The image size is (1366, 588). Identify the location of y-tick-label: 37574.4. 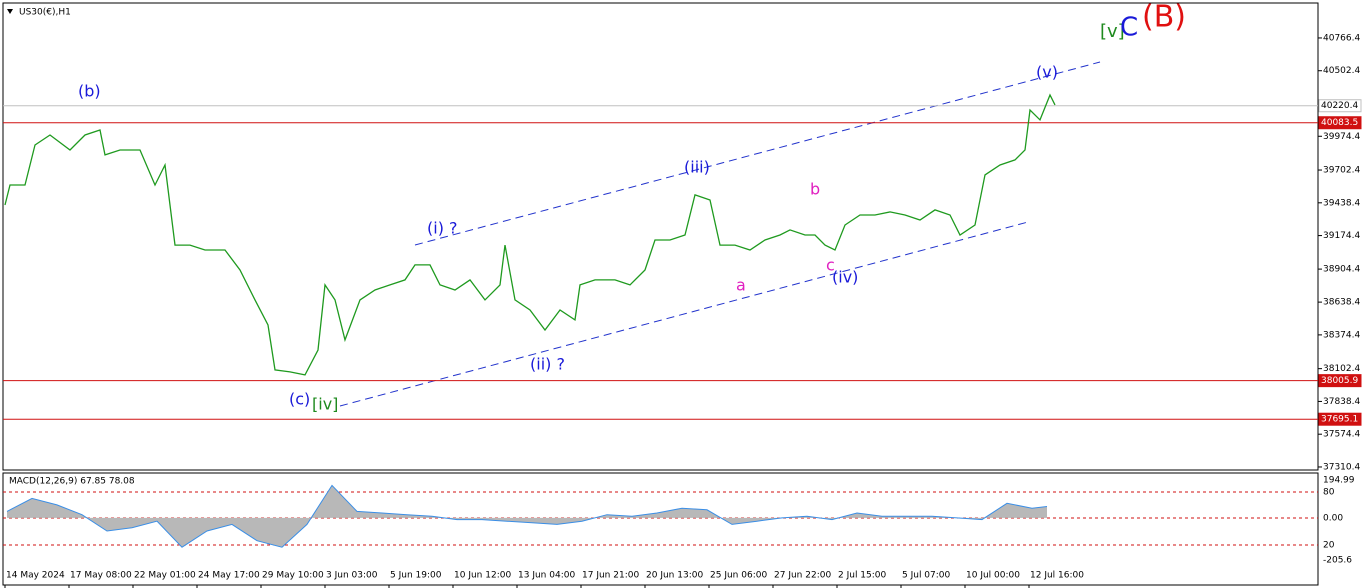
(1341, 435).